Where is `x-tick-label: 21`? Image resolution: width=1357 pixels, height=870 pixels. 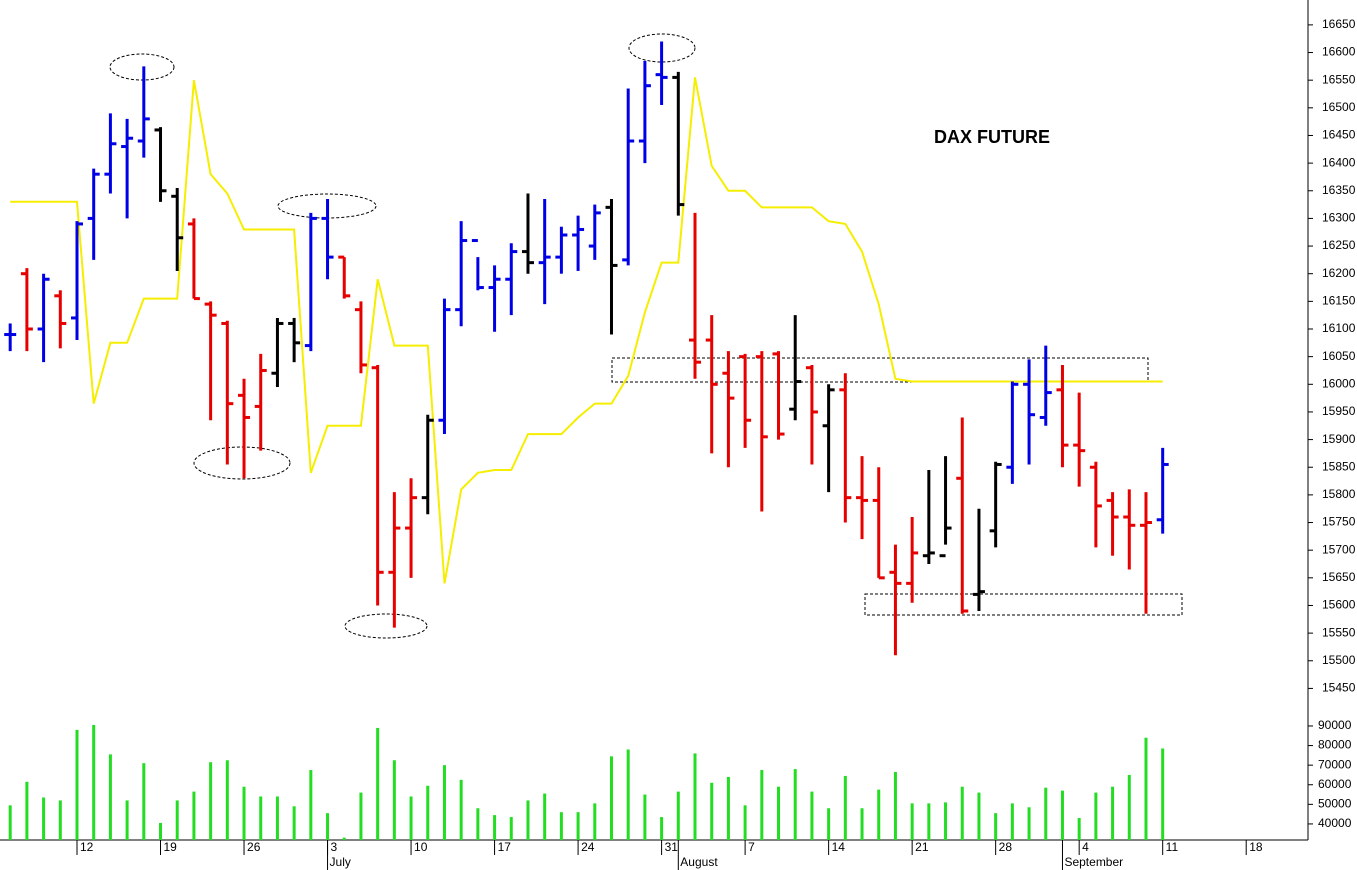
x-tick-label: 21 is located at coordinates (922, 847).